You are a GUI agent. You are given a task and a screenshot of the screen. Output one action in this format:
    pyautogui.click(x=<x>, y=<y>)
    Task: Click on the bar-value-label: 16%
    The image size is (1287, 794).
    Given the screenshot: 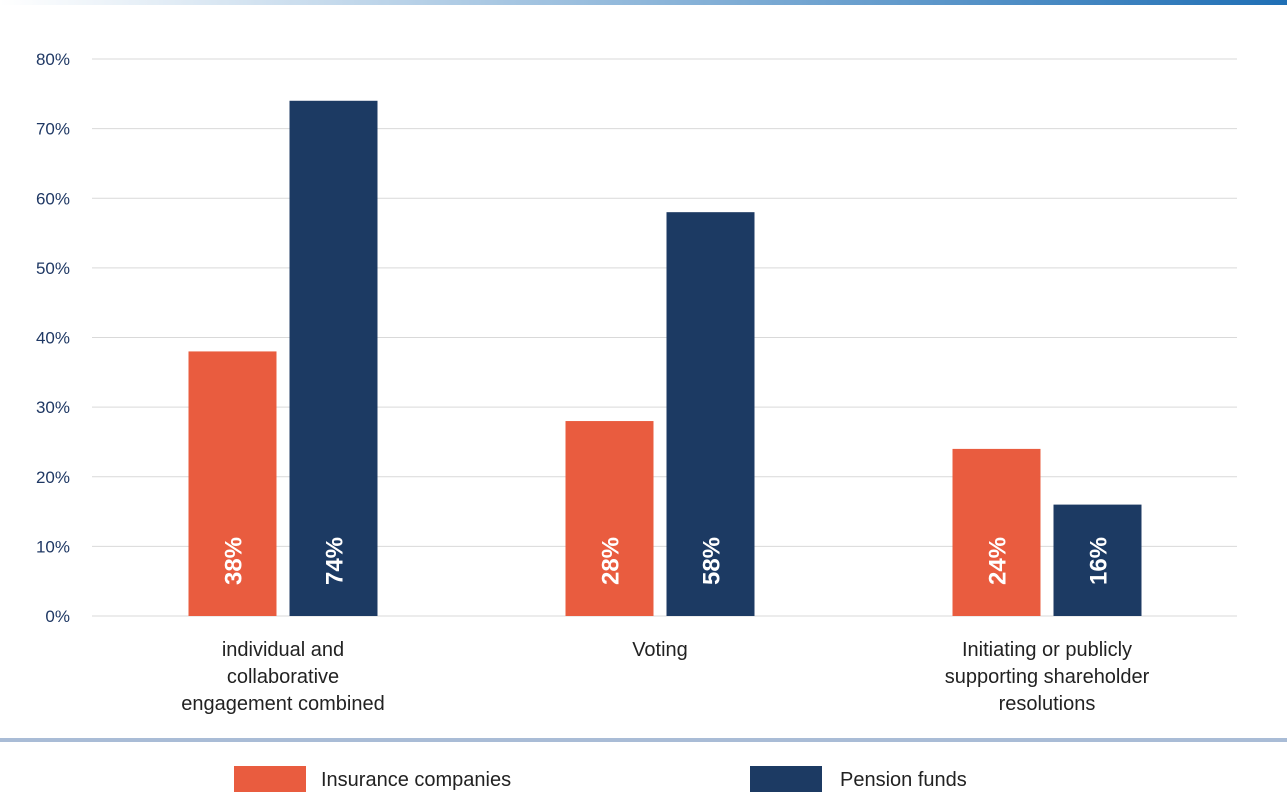 What is the action you would take?
    pyautogui.click(x=1099, y=561)
    